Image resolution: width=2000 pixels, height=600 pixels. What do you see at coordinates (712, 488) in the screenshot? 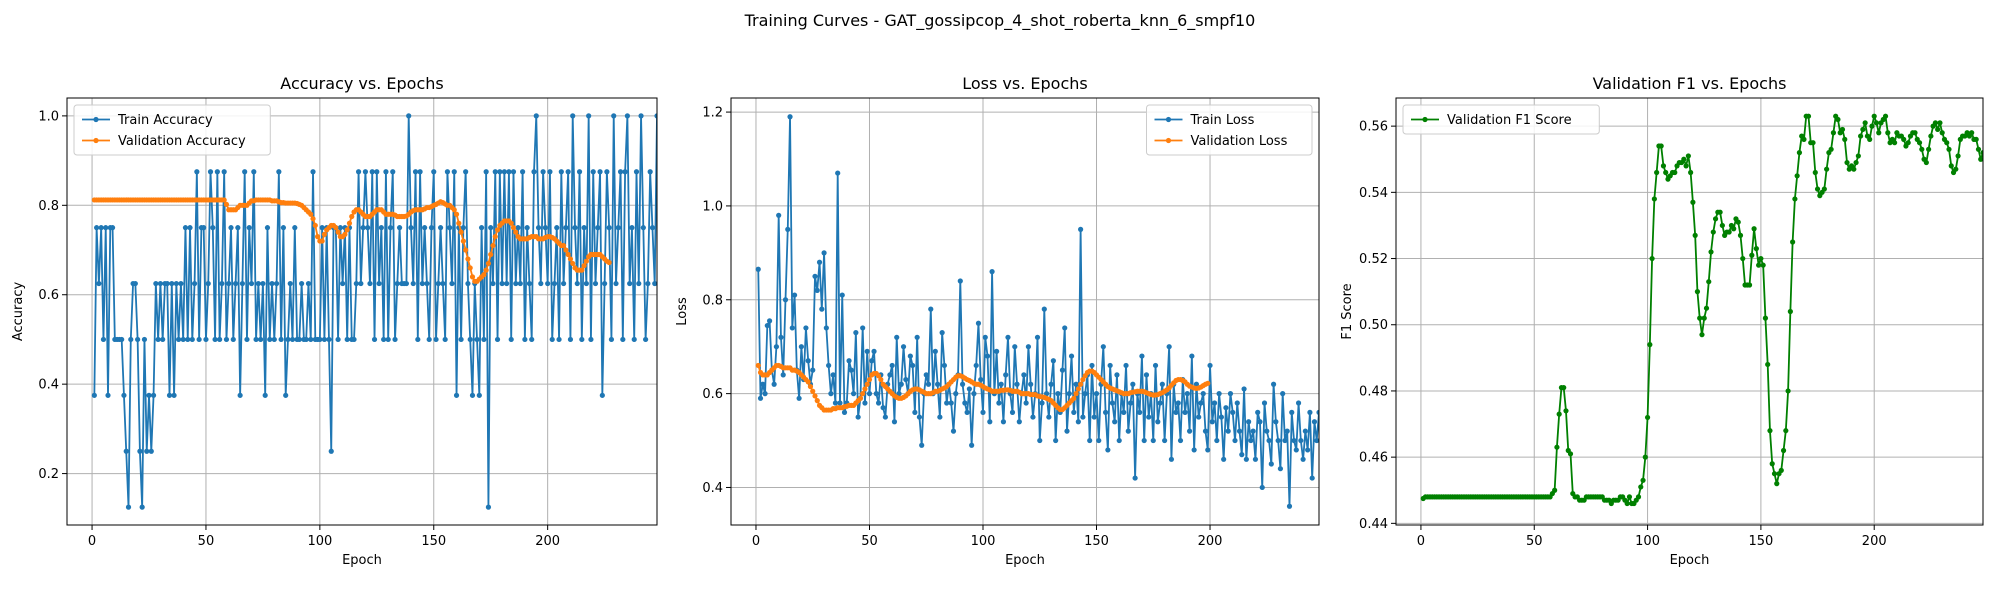
I see `loss-ytick-label: 0.4` at bounding box center [712, 488].